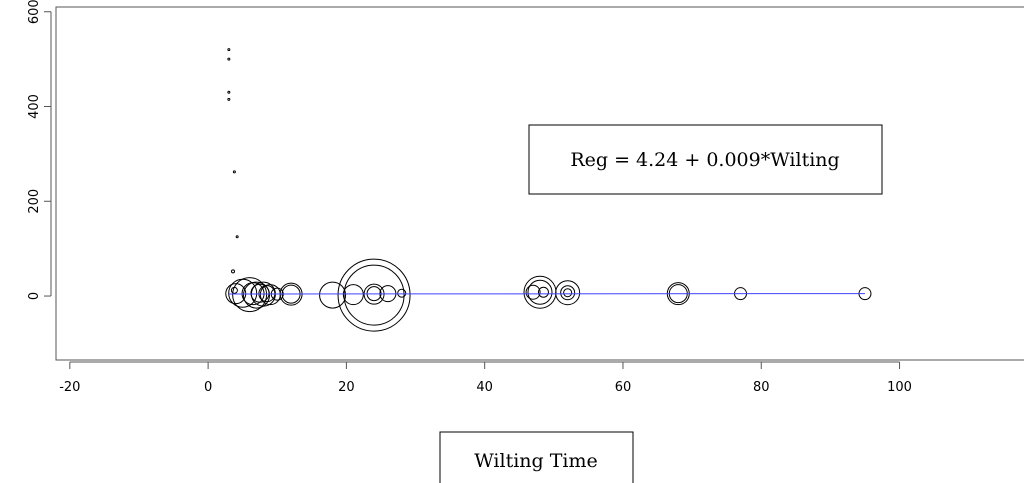 This screenshot has width=1024, height=483. I want to click on y-tick-label: 400, so click(34, 106).